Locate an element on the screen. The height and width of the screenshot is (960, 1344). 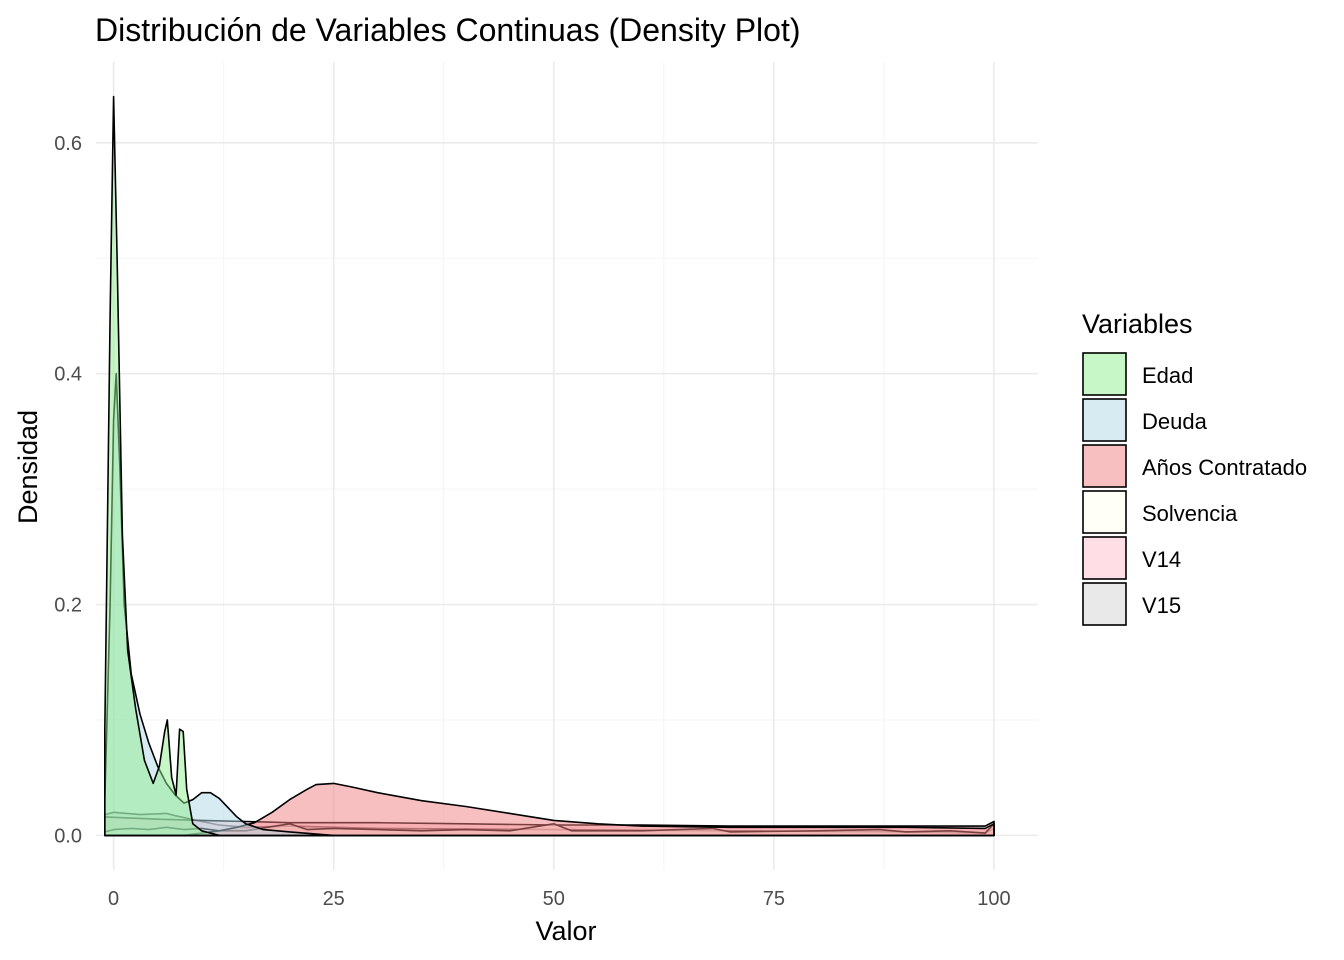
x-tick-label: 50 is located at coordinates (554, 899).